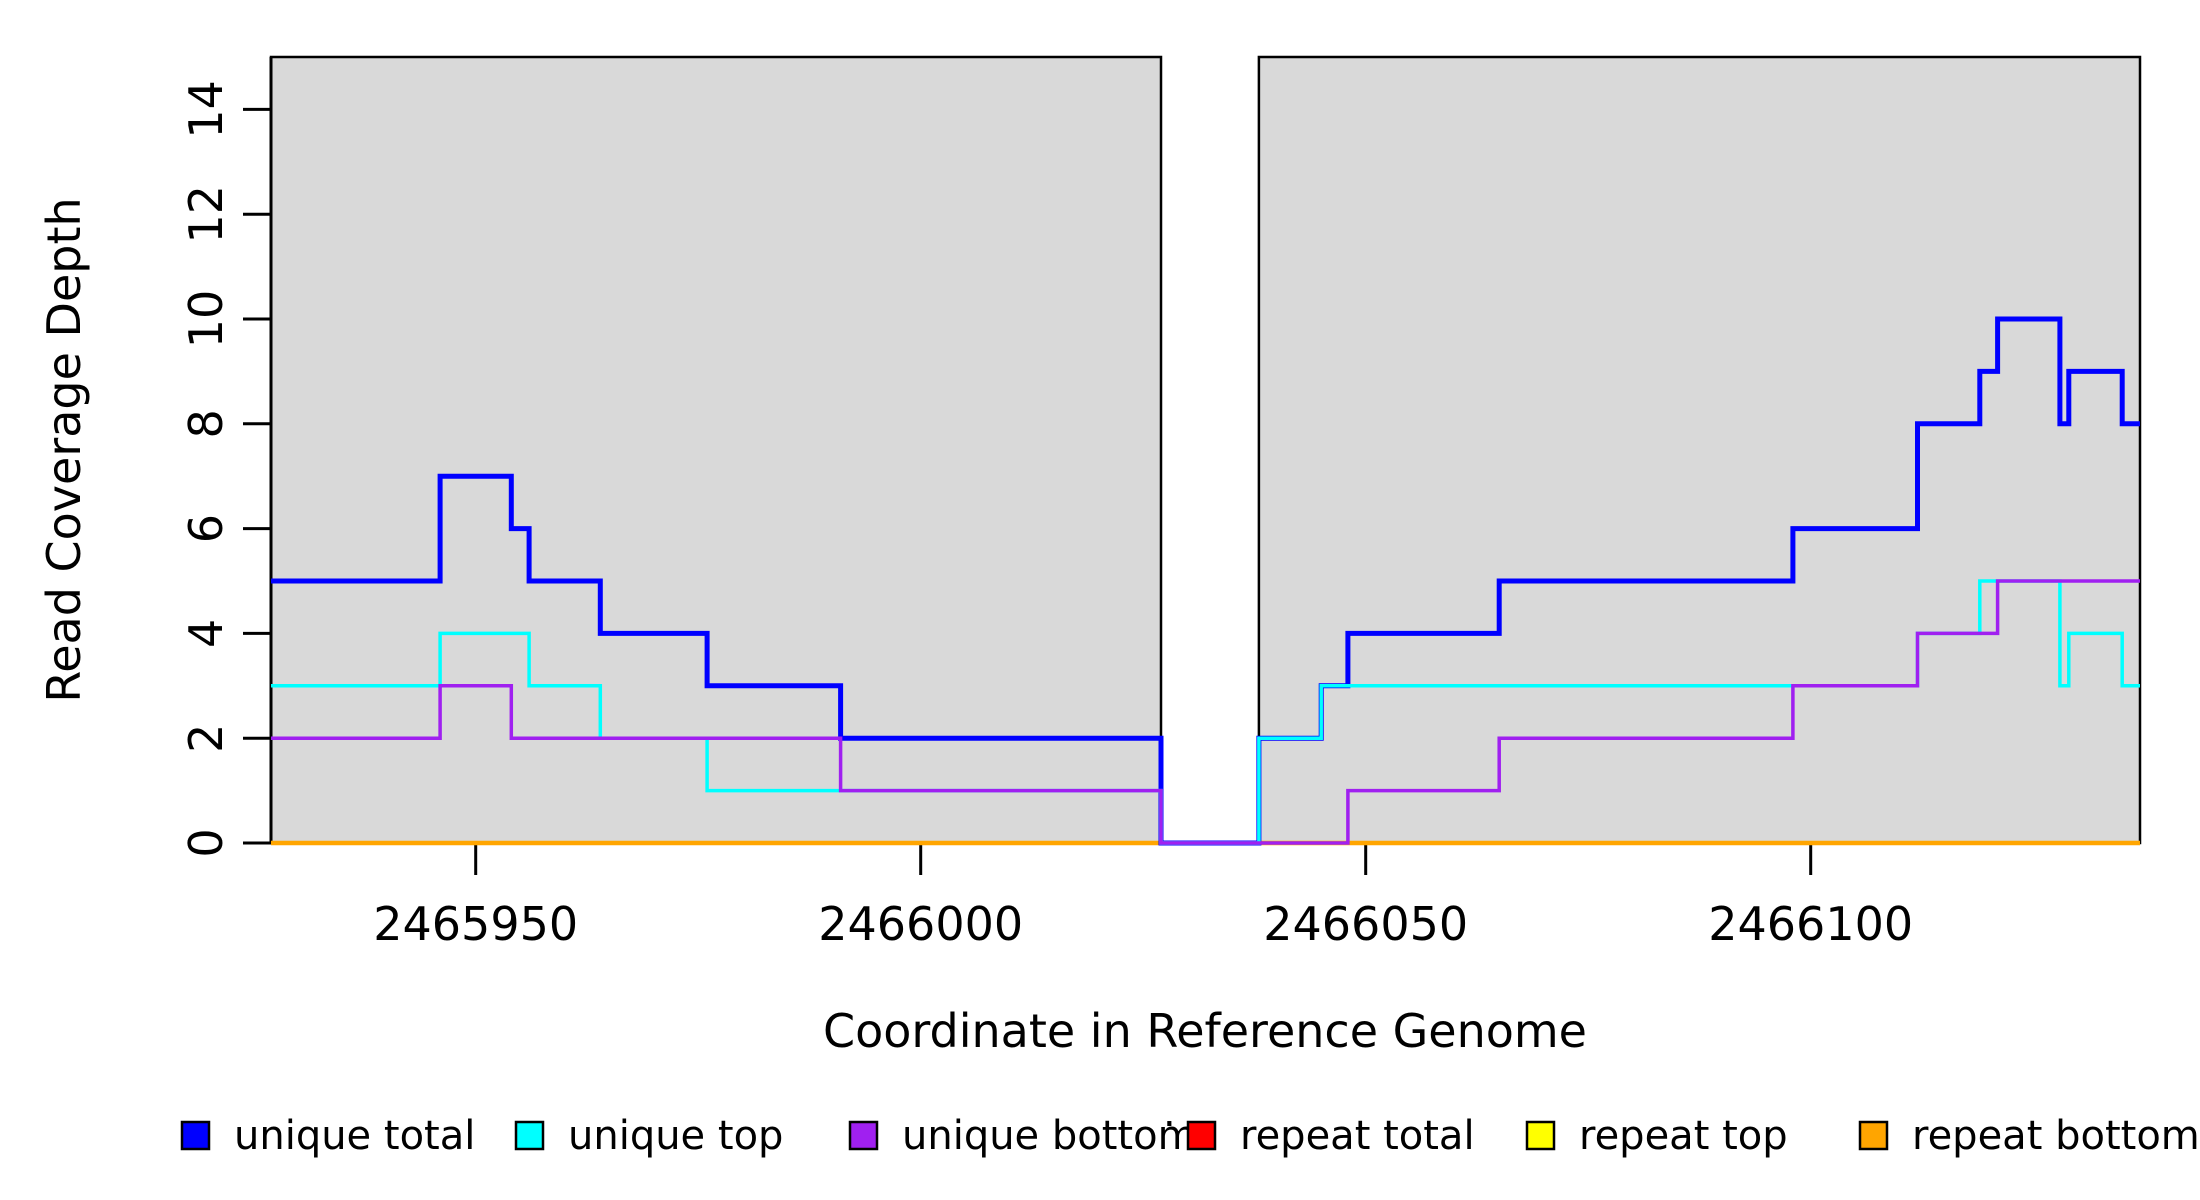 This screenshot has height=1200, width=2200. What do you see at coordinates (1357, 1136) in the screenshot?
I see `legend-label: repeat total` at bounding box center [1357, 1136].